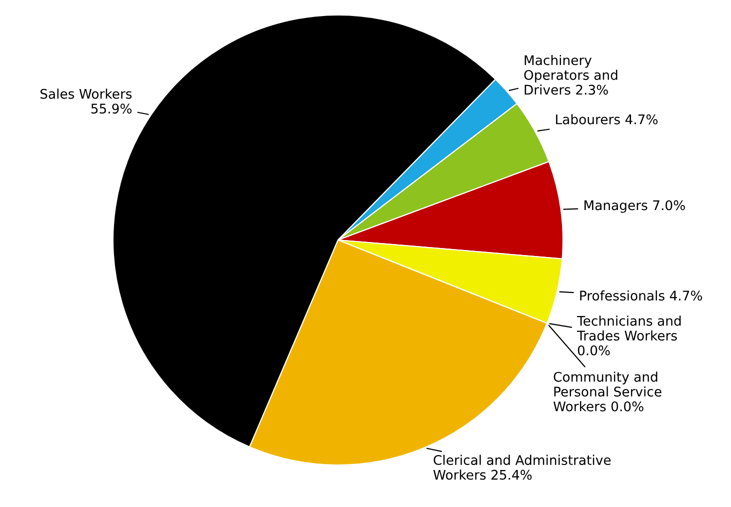 The height and width of the screenshot is (507, 731). I want to click on slice-label: Professionals 4.7%, so click(641, 295).